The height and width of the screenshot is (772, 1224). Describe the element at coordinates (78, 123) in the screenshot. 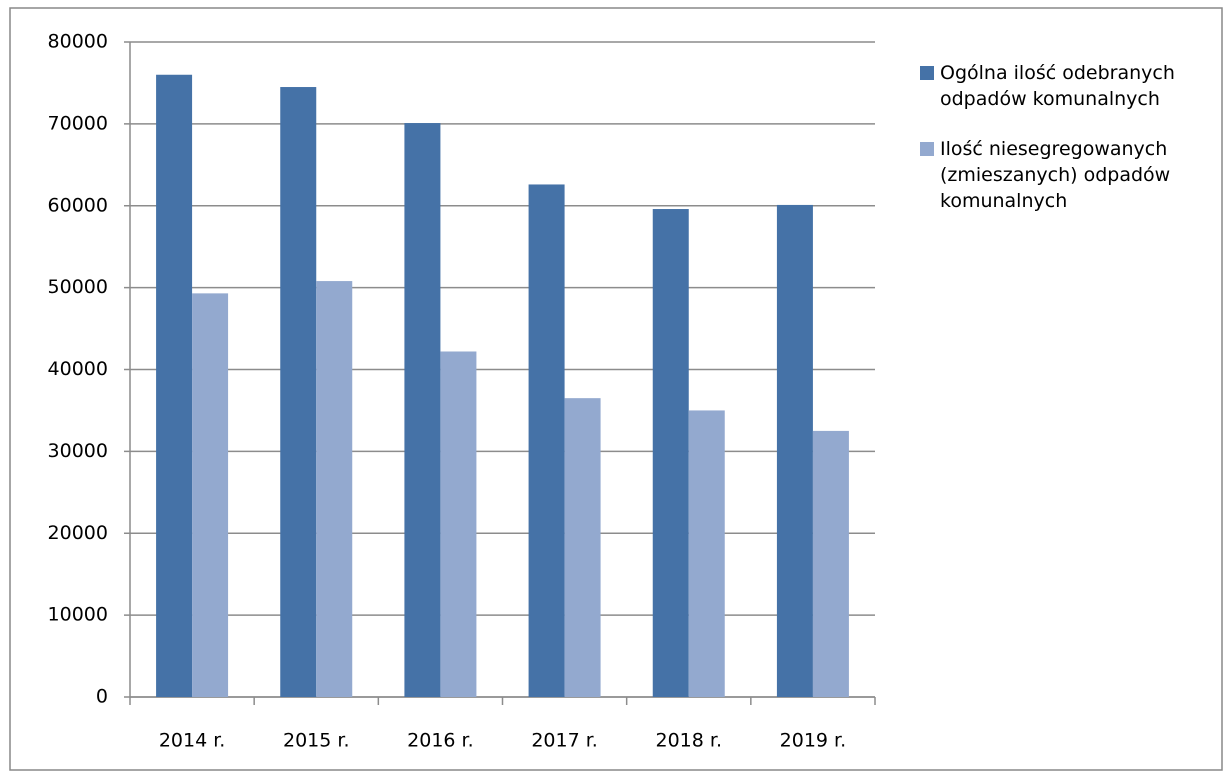

I see `y-tick-label: 70000` at that location.